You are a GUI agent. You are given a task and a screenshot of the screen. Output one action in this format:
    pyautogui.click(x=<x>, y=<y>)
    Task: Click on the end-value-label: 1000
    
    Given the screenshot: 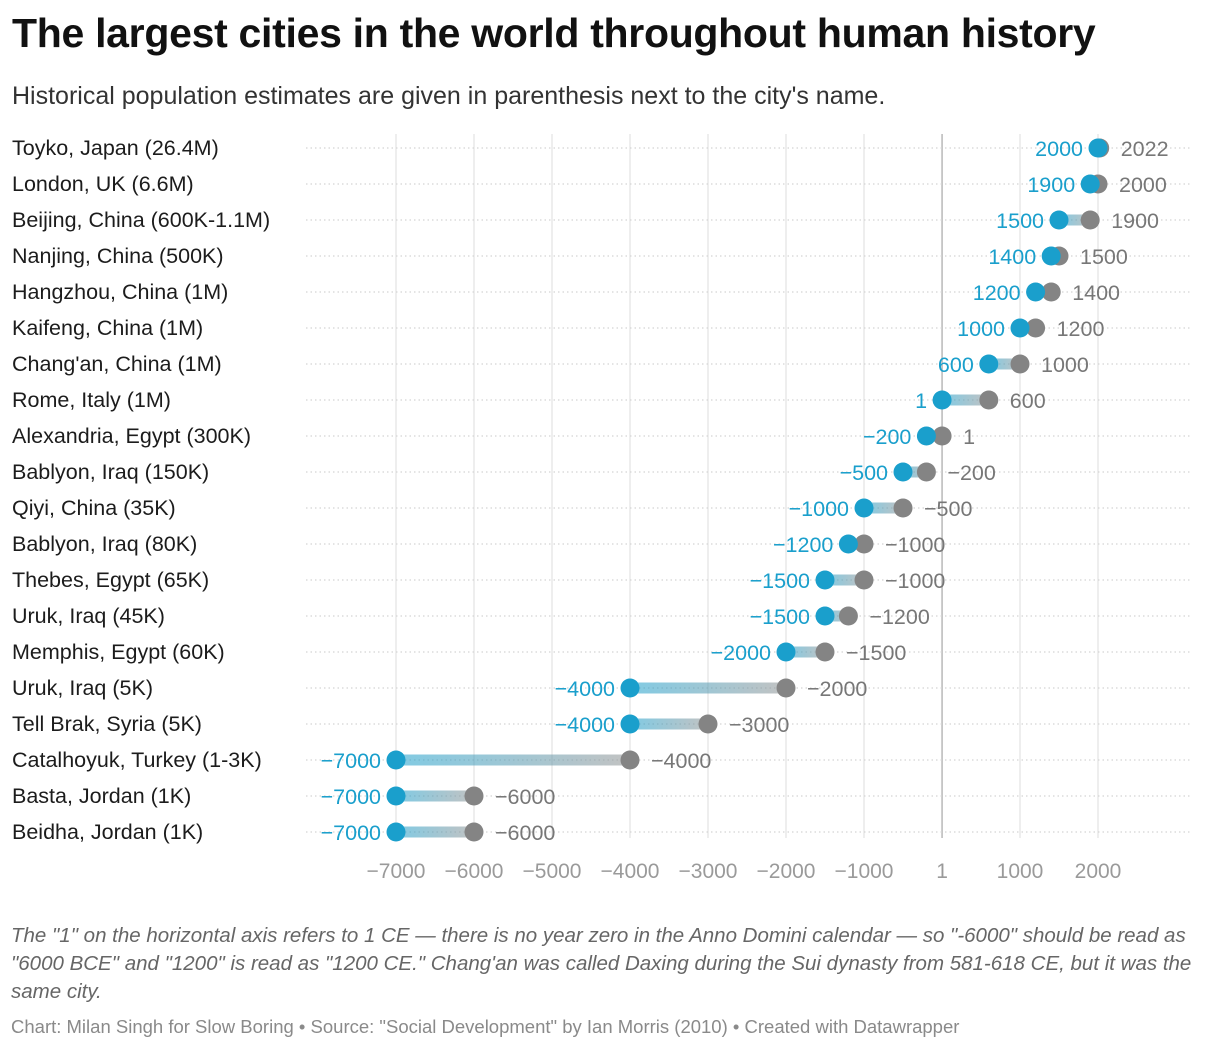 What is the action you would take?
    pyautogui.click(x=1065, y=365)
    